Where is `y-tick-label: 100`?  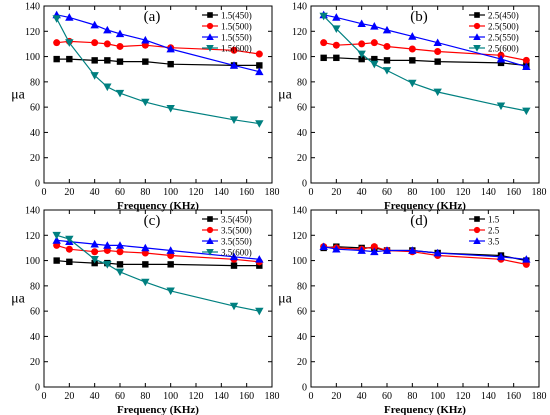
y-tick-label: 100 is located at coordinates (299, 261).